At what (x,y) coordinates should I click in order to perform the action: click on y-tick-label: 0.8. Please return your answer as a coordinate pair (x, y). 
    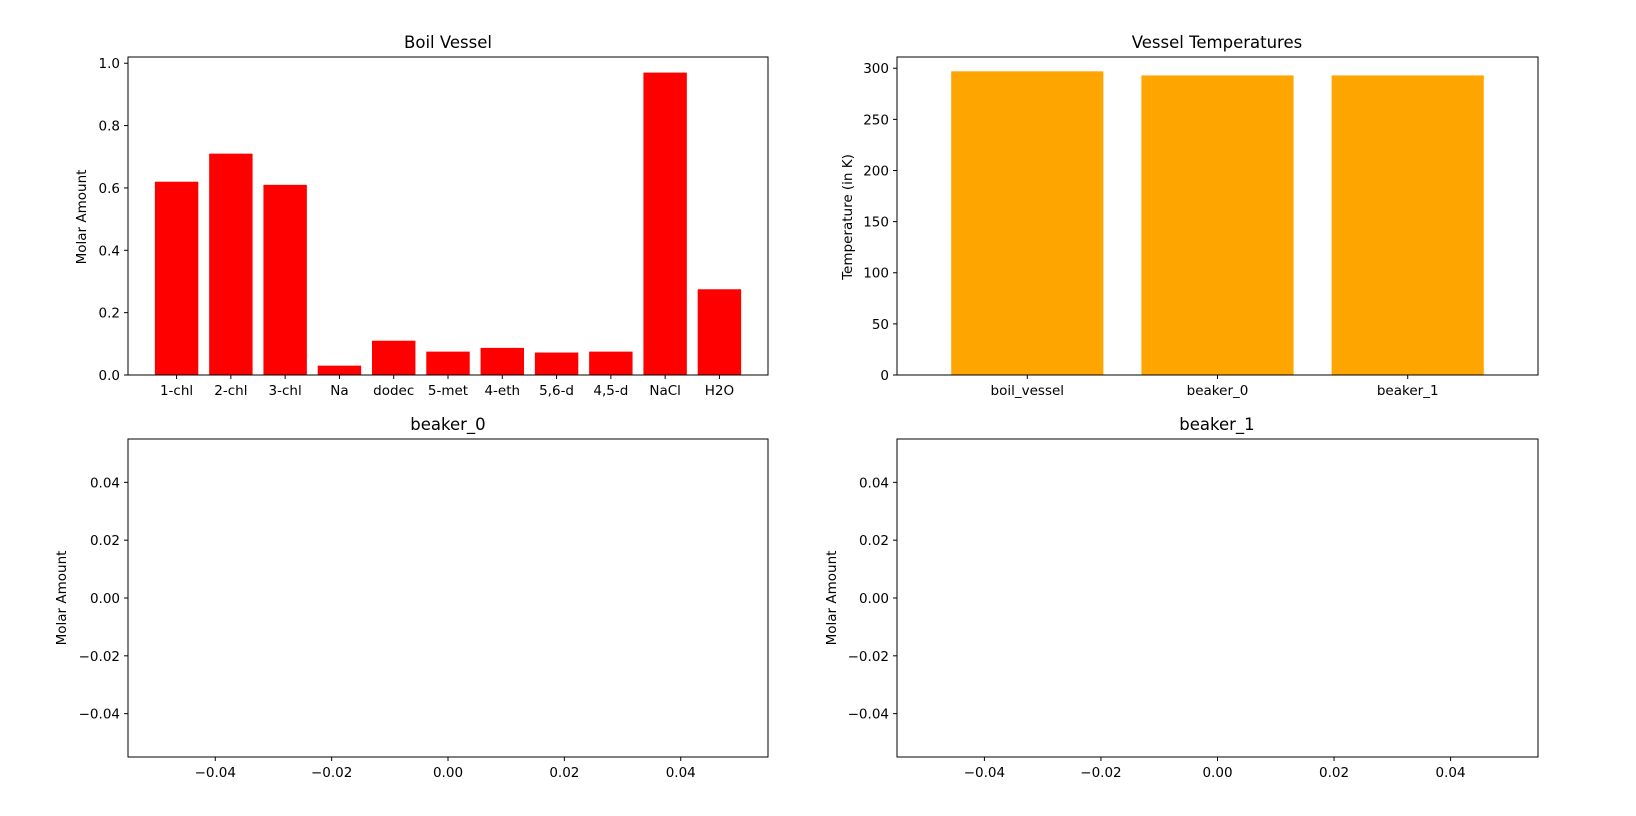
    Looking at the image, I should click on (109, 127).